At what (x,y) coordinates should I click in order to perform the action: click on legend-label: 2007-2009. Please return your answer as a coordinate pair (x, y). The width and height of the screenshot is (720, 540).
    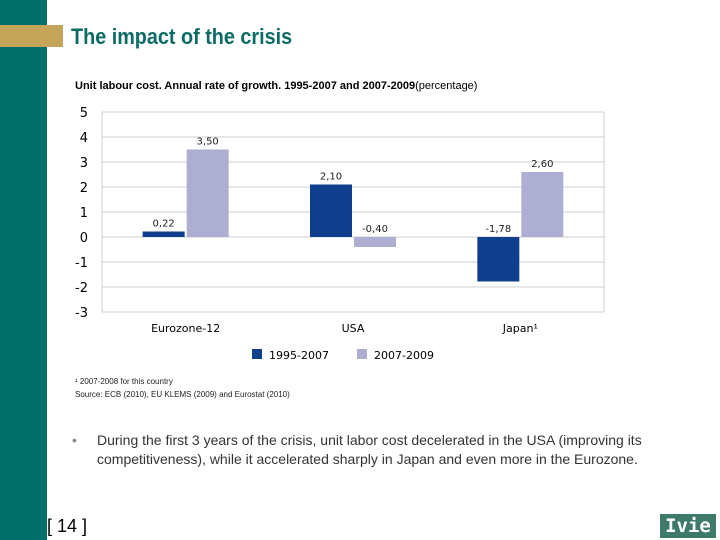
    Looking at the image, I should click on (404, 355).